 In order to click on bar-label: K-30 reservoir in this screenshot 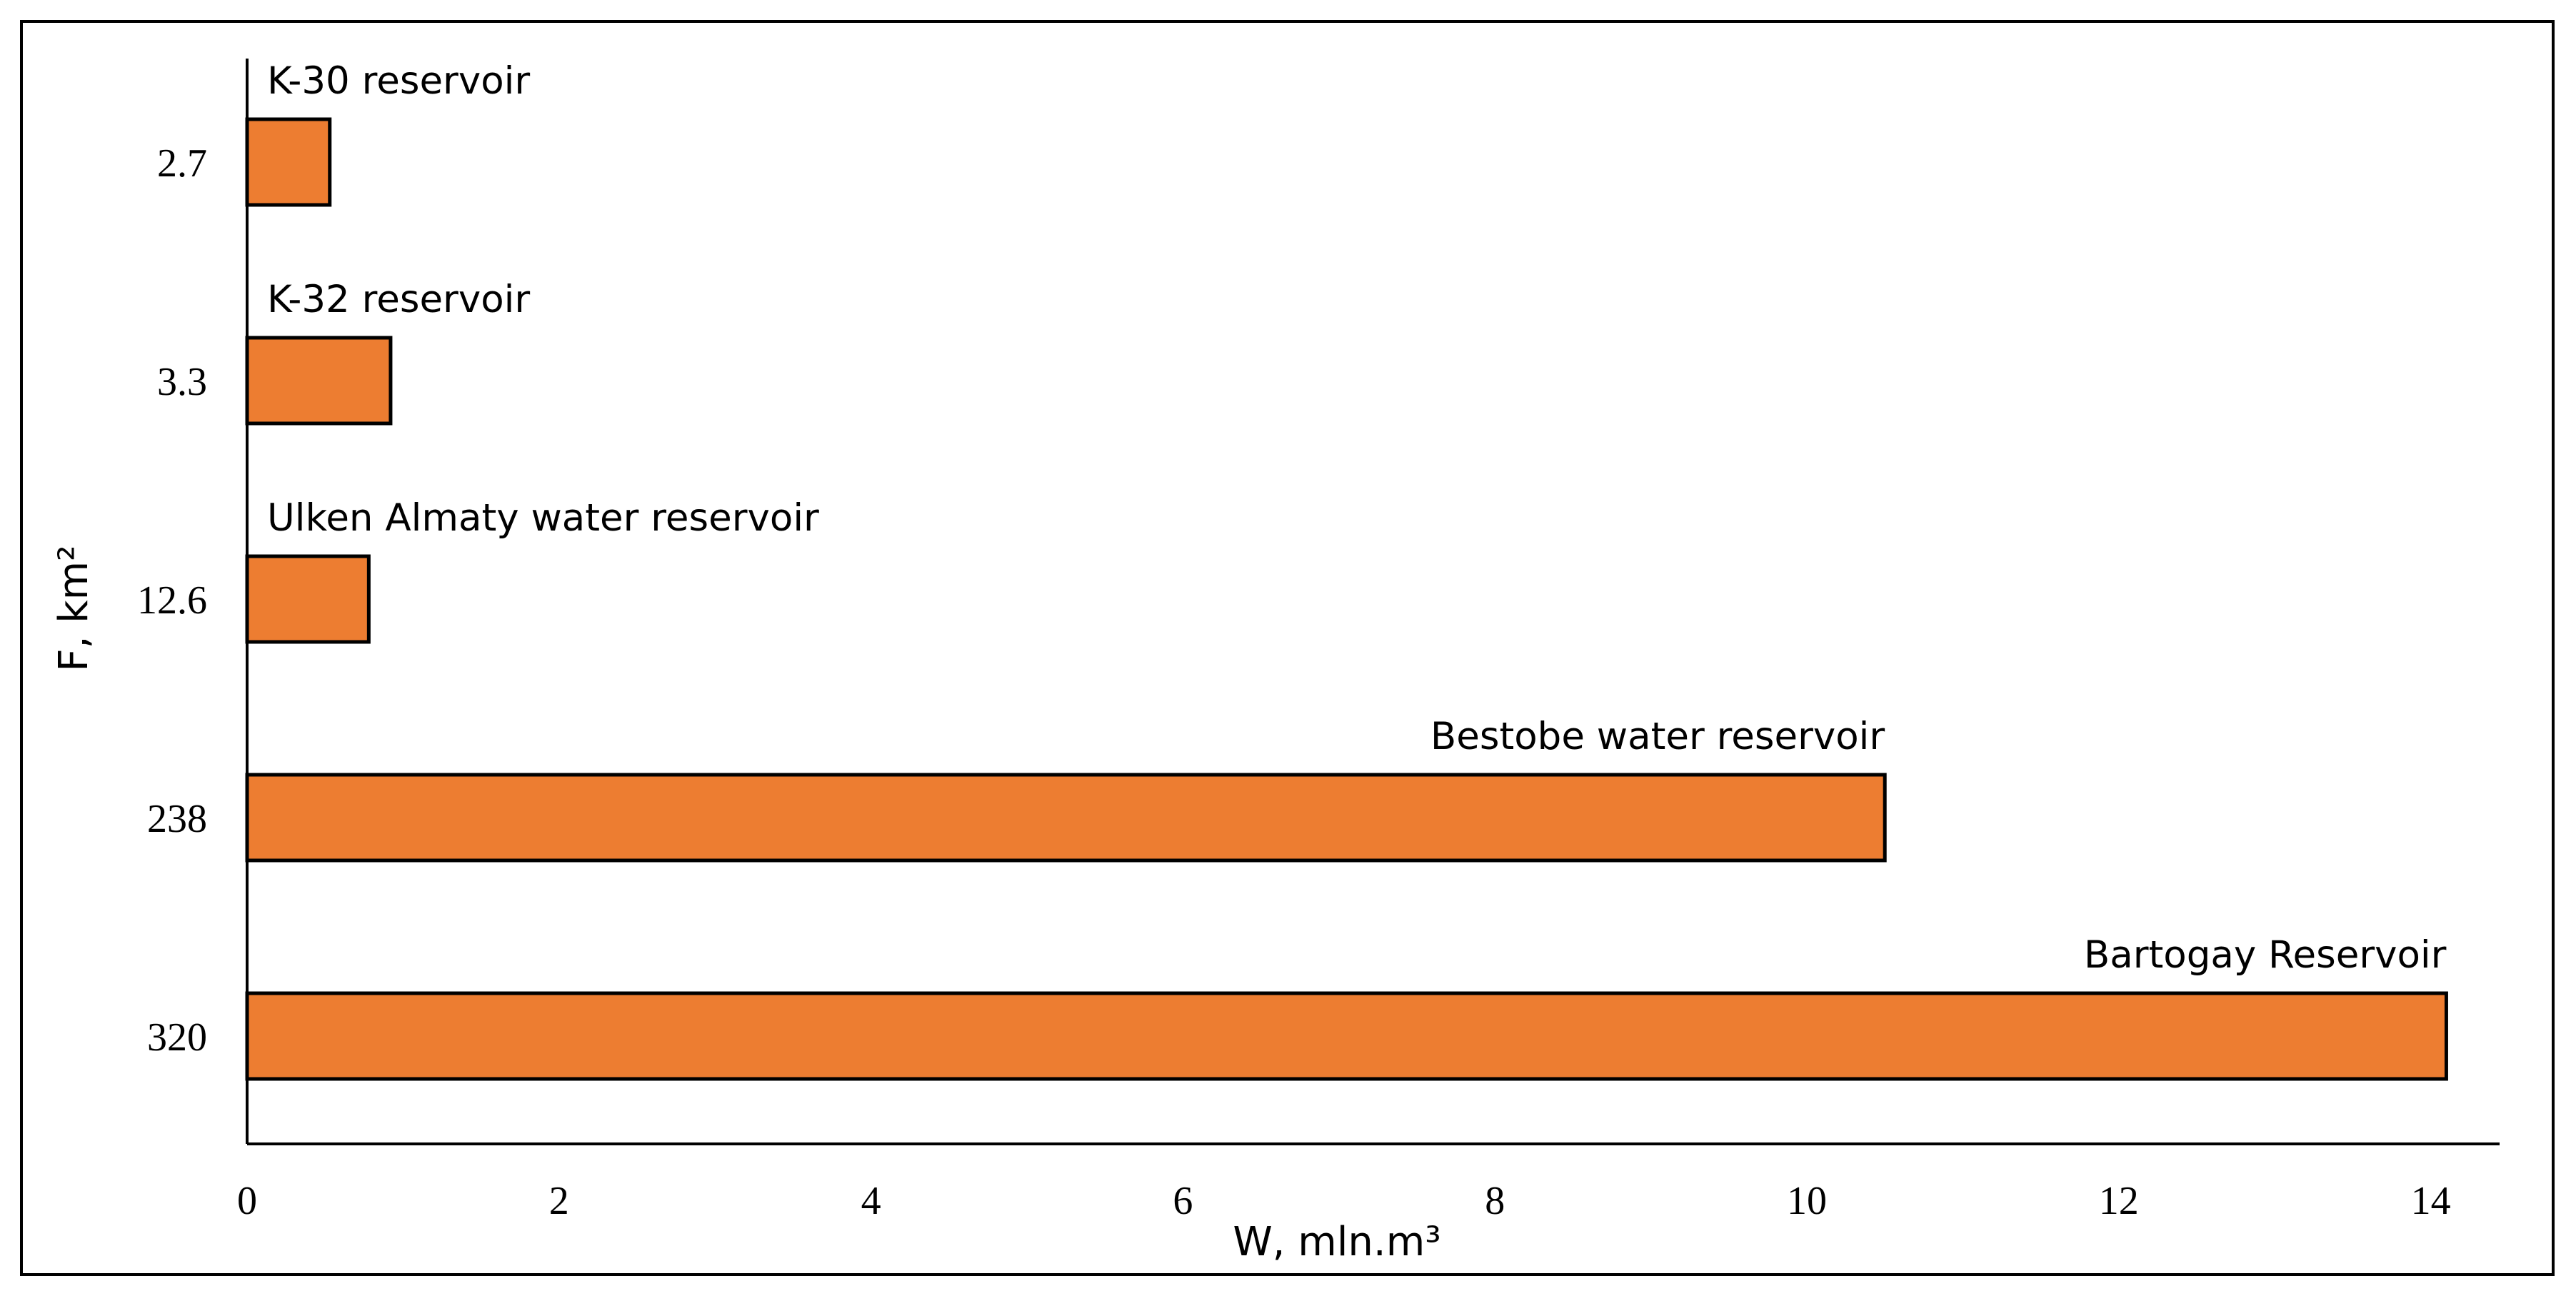, I will do `click(398, 81)`.